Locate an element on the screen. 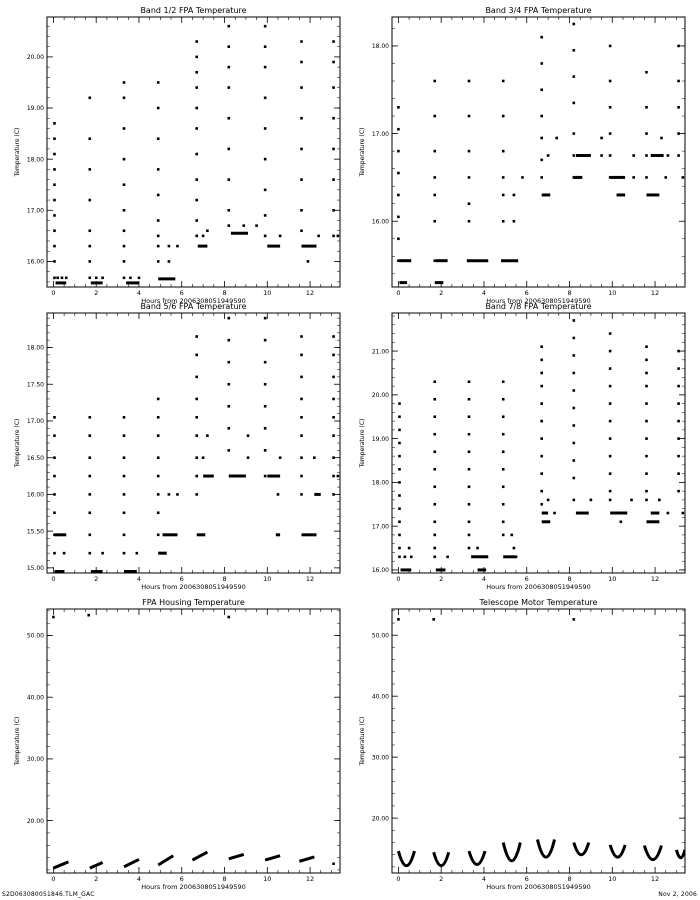  y-tick-label: 18.00 is located at coordinates (380, 483).